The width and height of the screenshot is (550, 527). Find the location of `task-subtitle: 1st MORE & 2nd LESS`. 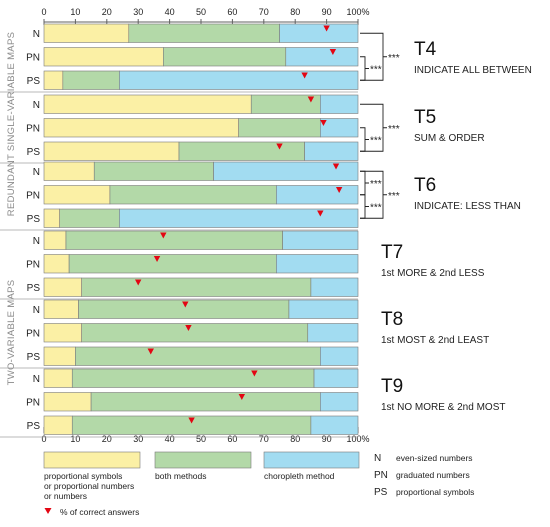

task-subtitle: 1st MORE & 2nd LESS is located at coordinates (433, 273).